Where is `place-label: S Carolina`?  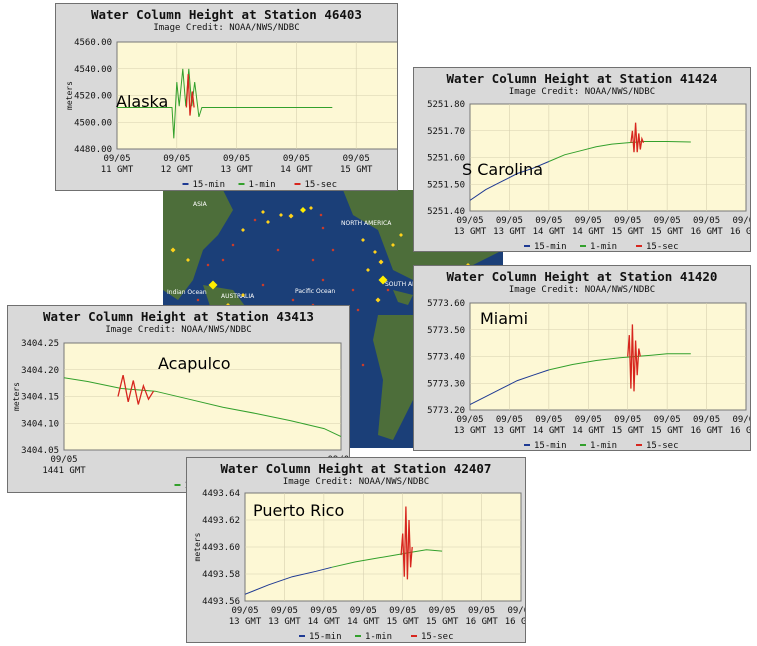
place-label: S Carolina is located at coordinates (503, 169).